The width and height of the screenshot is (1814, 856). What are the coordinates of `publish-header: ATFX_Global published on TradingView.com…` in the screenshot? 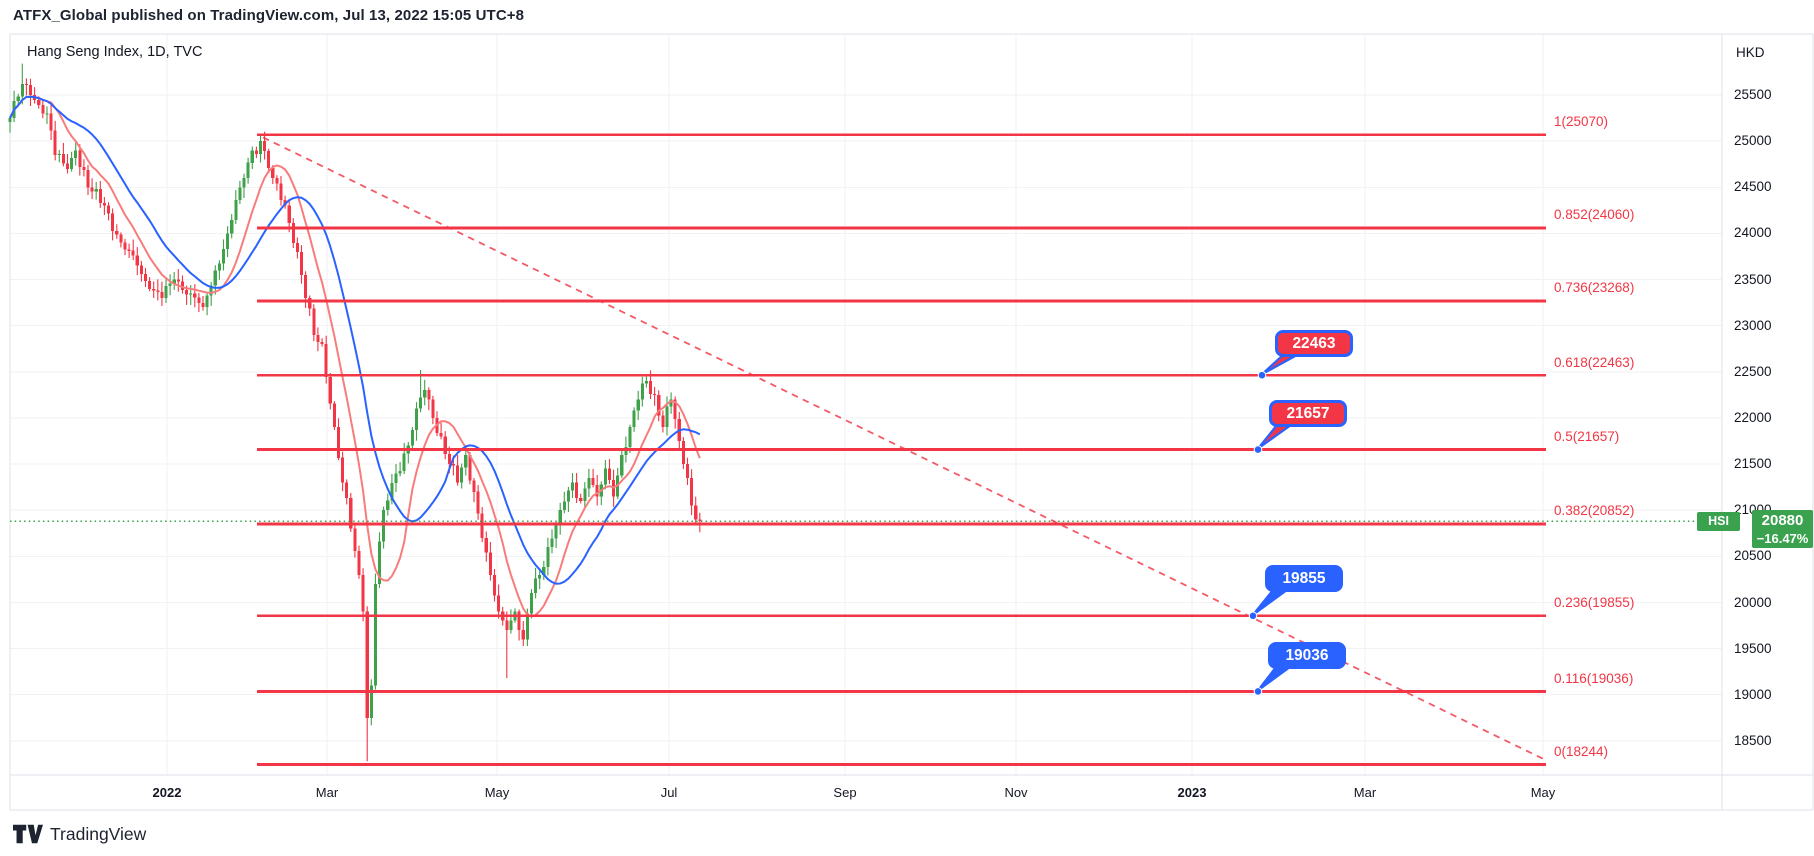 It's located at (269, 15).